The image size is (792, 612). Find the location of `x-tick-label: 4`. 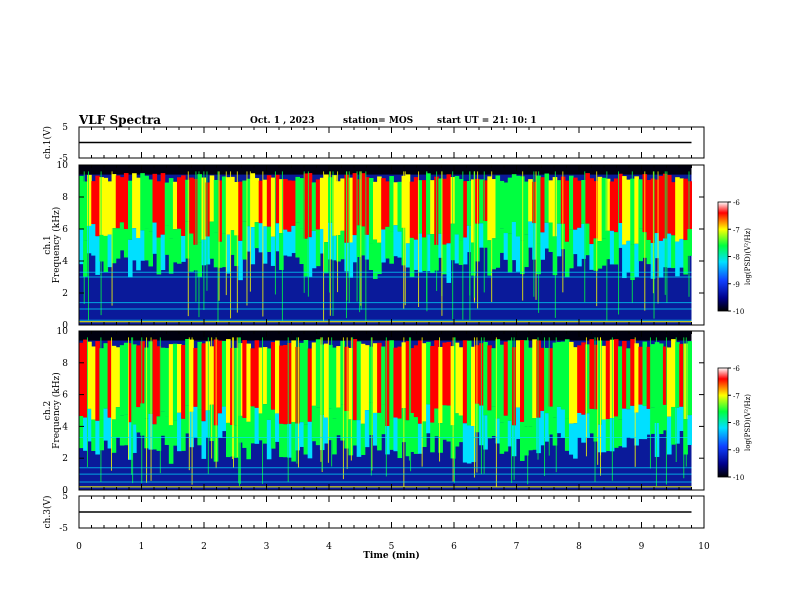

x-tick-label: 4 is located at coordinates (329, 547).